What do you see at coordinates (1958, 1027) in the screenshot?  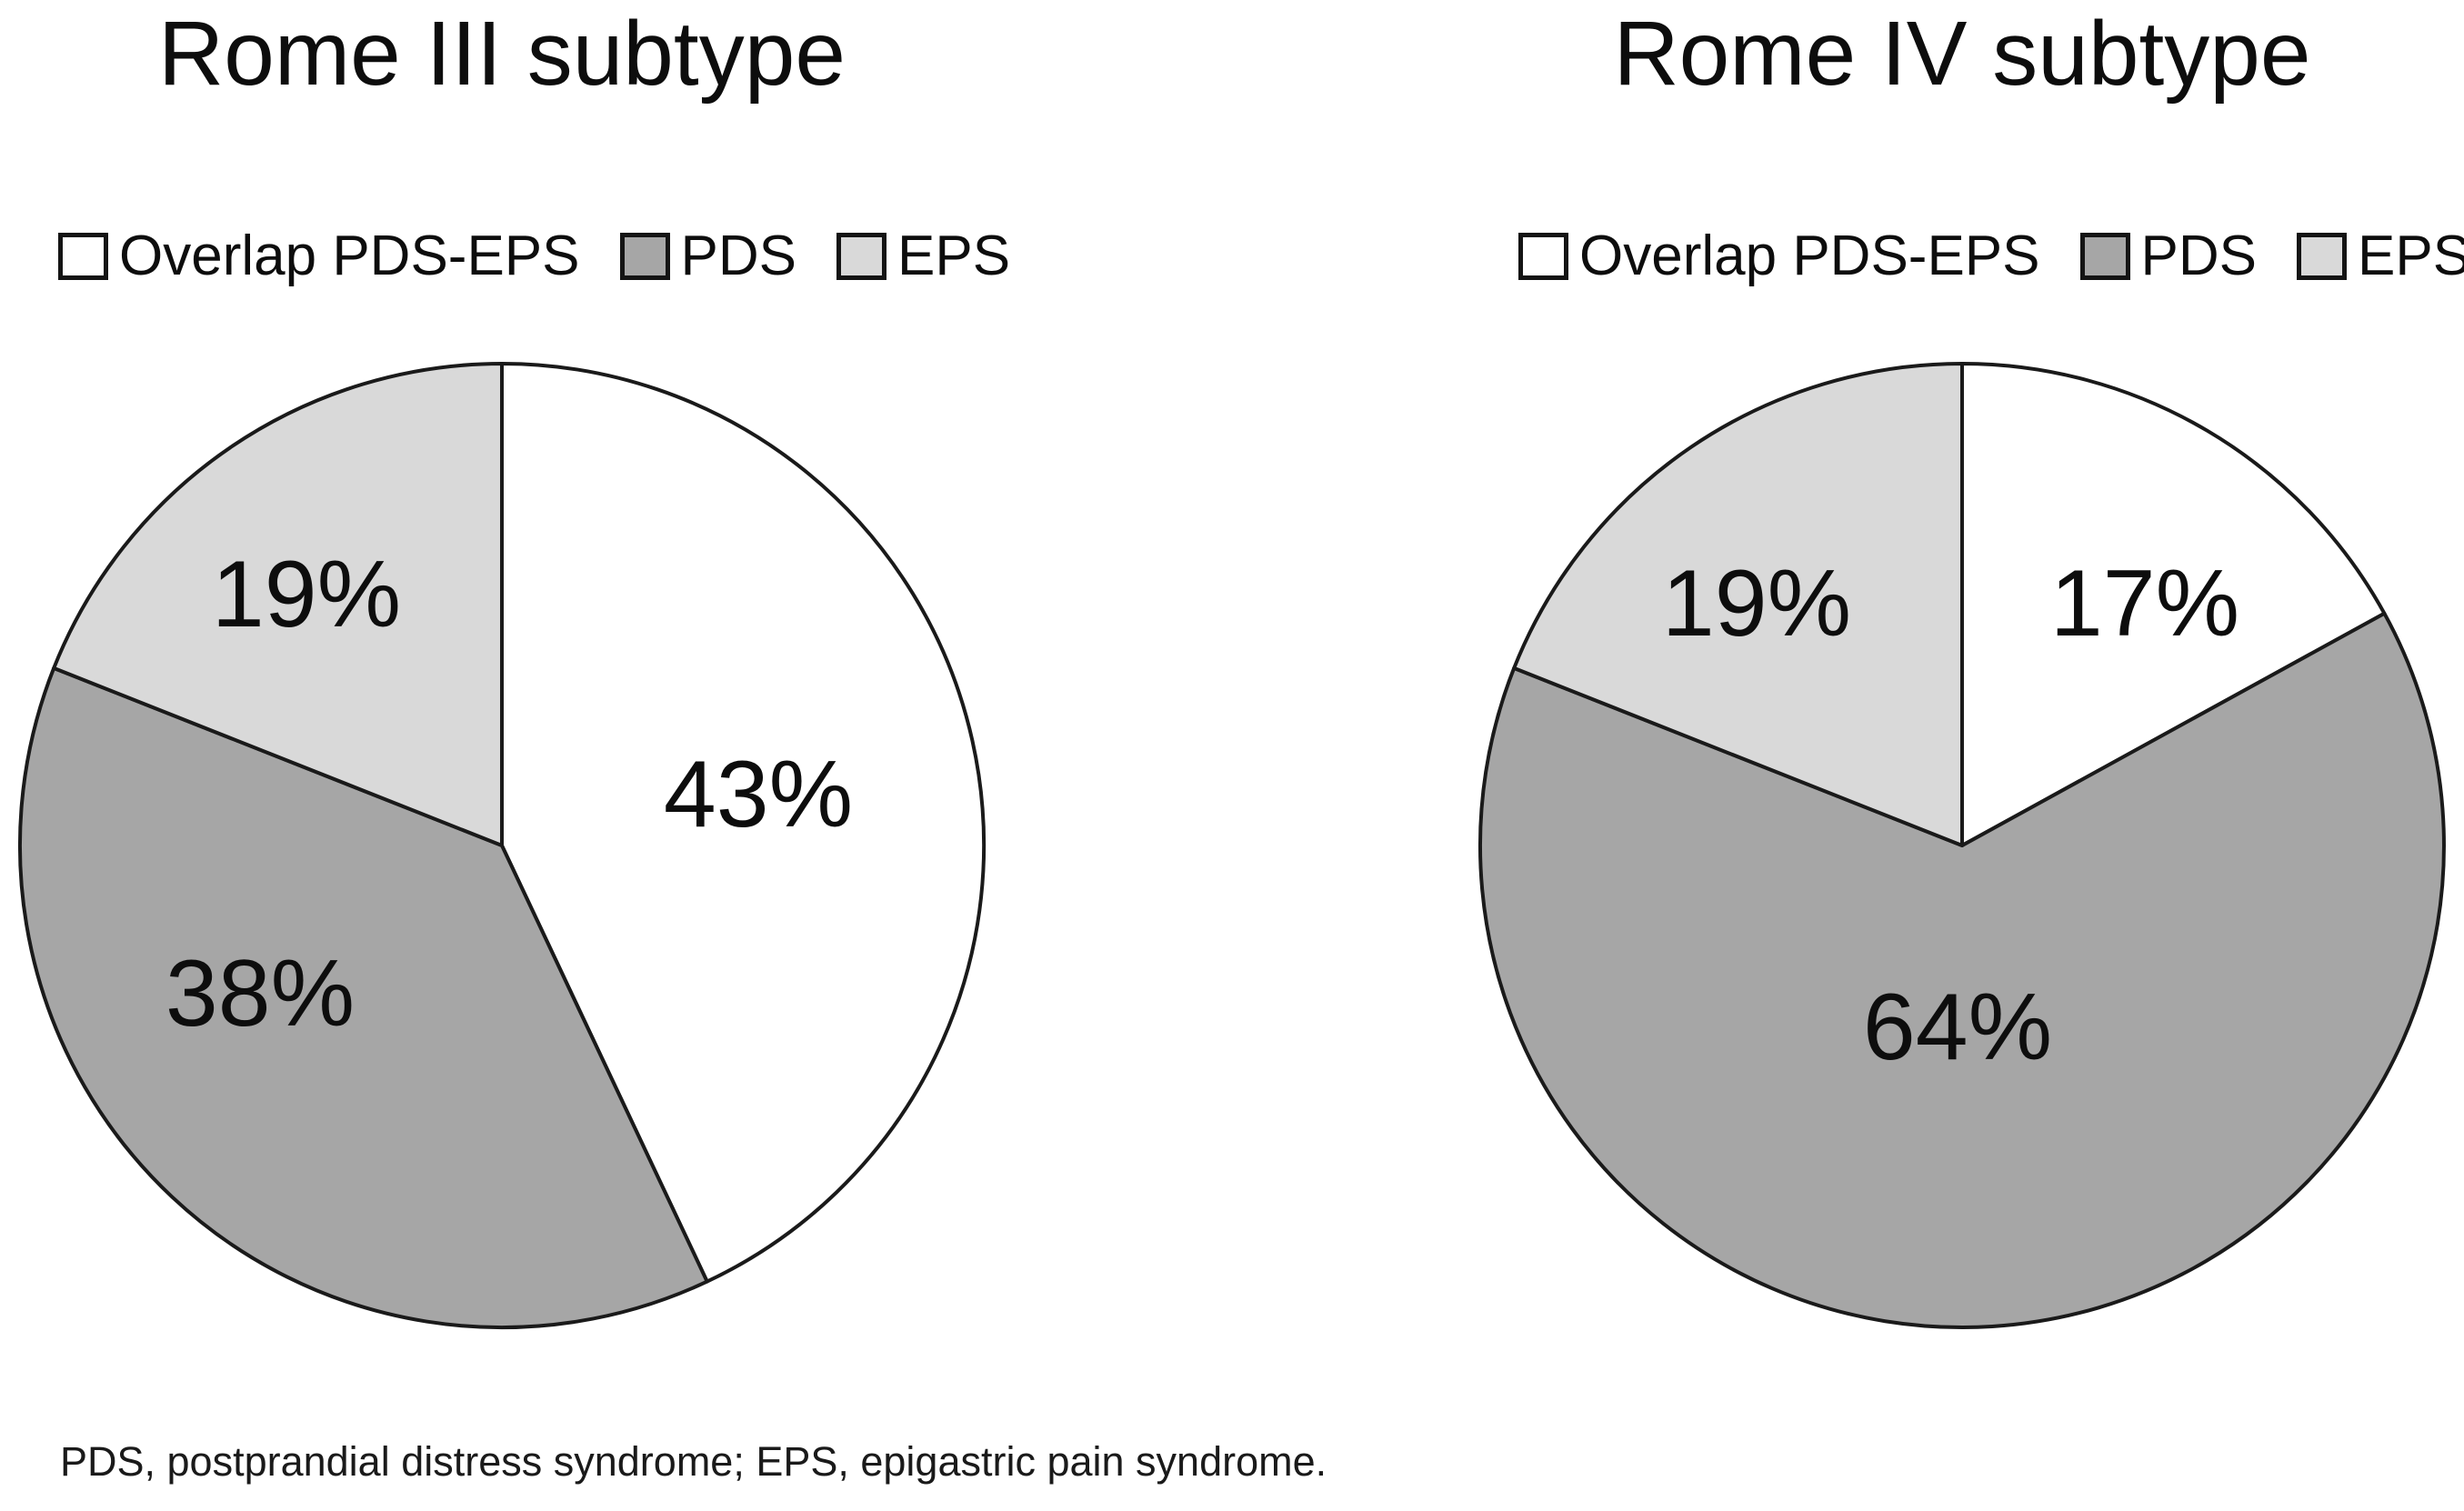 I see `pie-slice-label-pds: 64%` at bounding box center [1958, 1027].